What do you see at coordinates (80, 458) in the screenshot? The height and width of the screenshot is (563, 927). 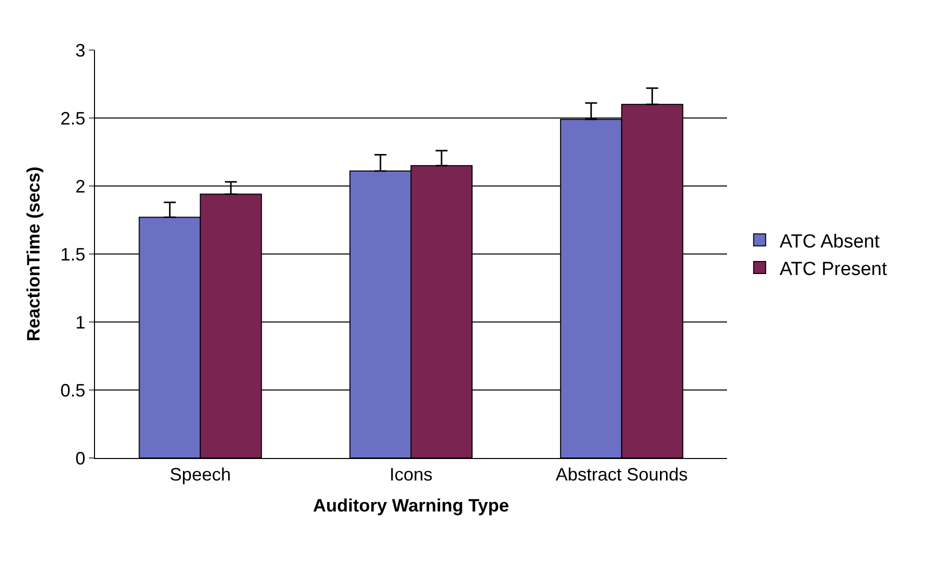 I see `y-tick-label: 0` at bounding box center [80, 458].